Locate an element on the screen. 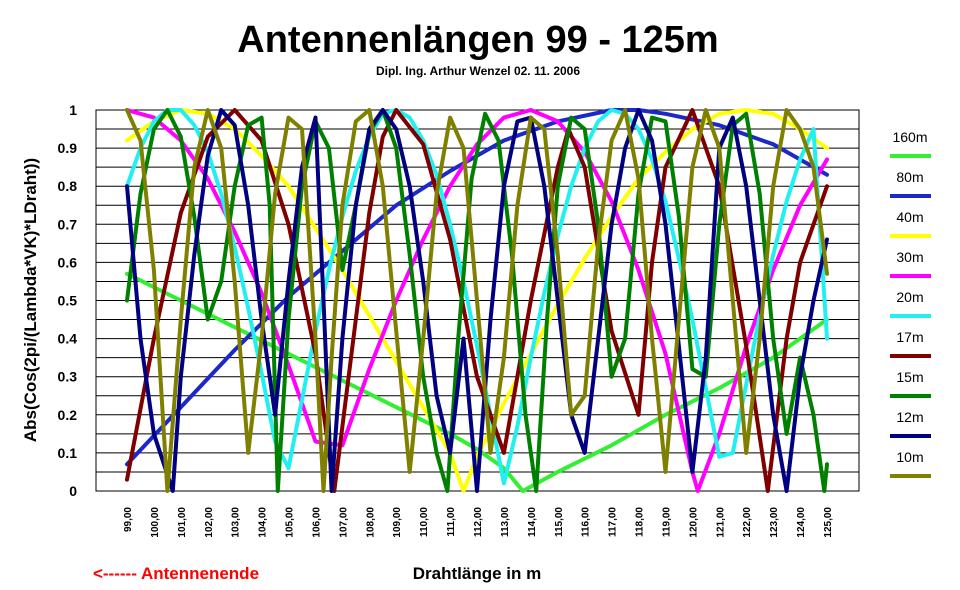 The height and width of the screenshot is (590, 960). y-axis-ticks: 0 0.1 0.2 0.3 0.4 0.5 0.6 0.7 0.8 0.9 1 is located at coordinates (68, 300).